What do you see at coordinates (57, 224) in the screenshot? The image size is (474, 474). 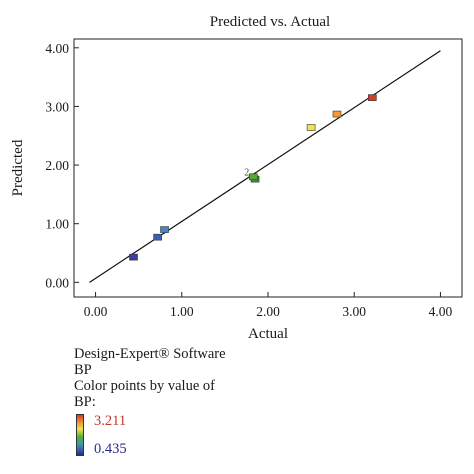 I see `y-tick-label: 1.00` at bounding box center [57, 224].